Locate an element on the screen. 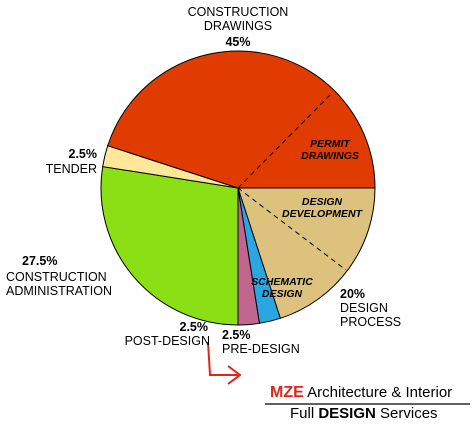 This screenshot has height=425, width=474. value-label: 27.5% is located at coordinates (40, 261).